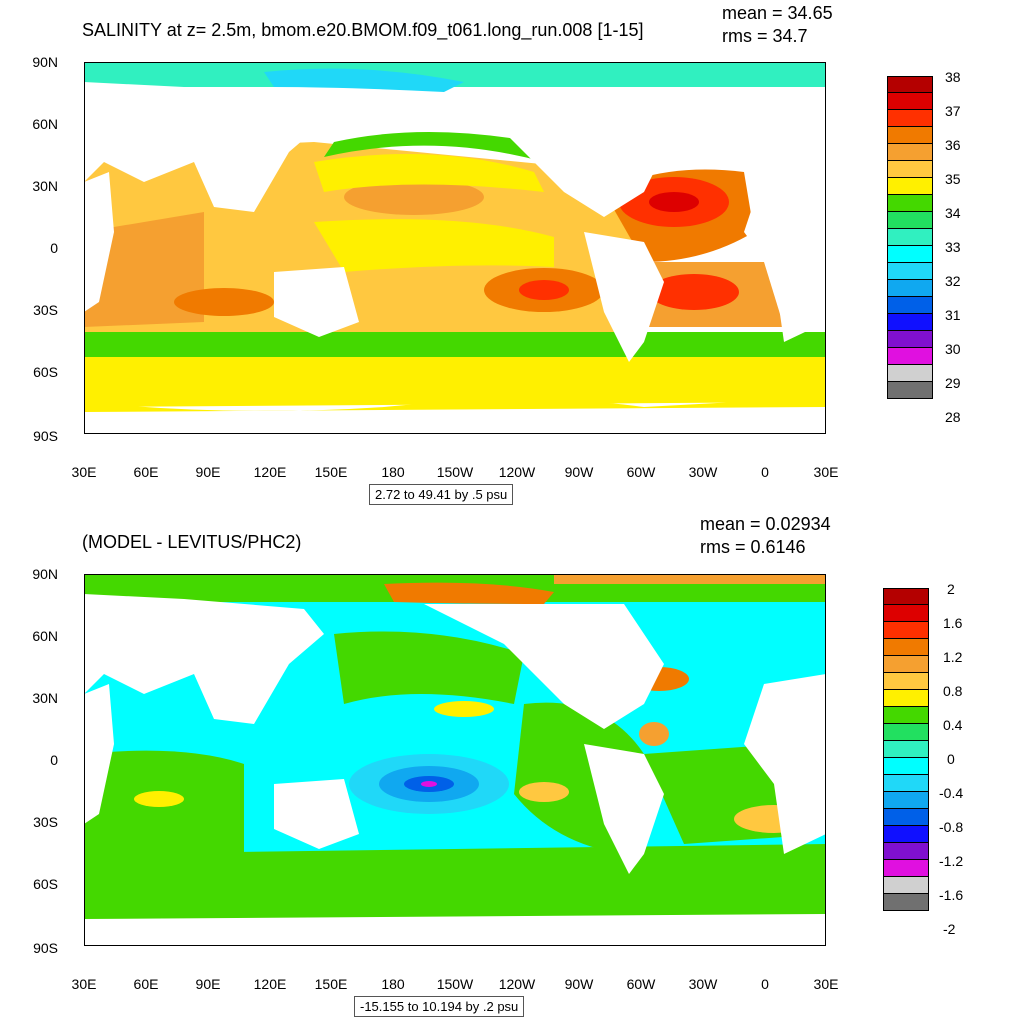 Image resolution: width=1024 pixels, height=1024 pixels. I want to click on colorbar-label: 0.4, so click(953, 725).